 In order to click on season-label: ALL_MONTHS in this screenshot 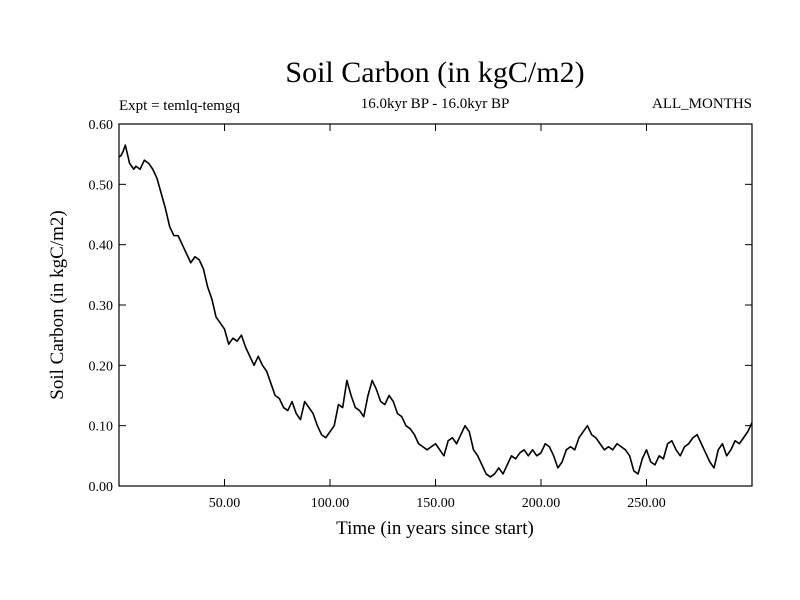, I will do `click(702, 104)`.